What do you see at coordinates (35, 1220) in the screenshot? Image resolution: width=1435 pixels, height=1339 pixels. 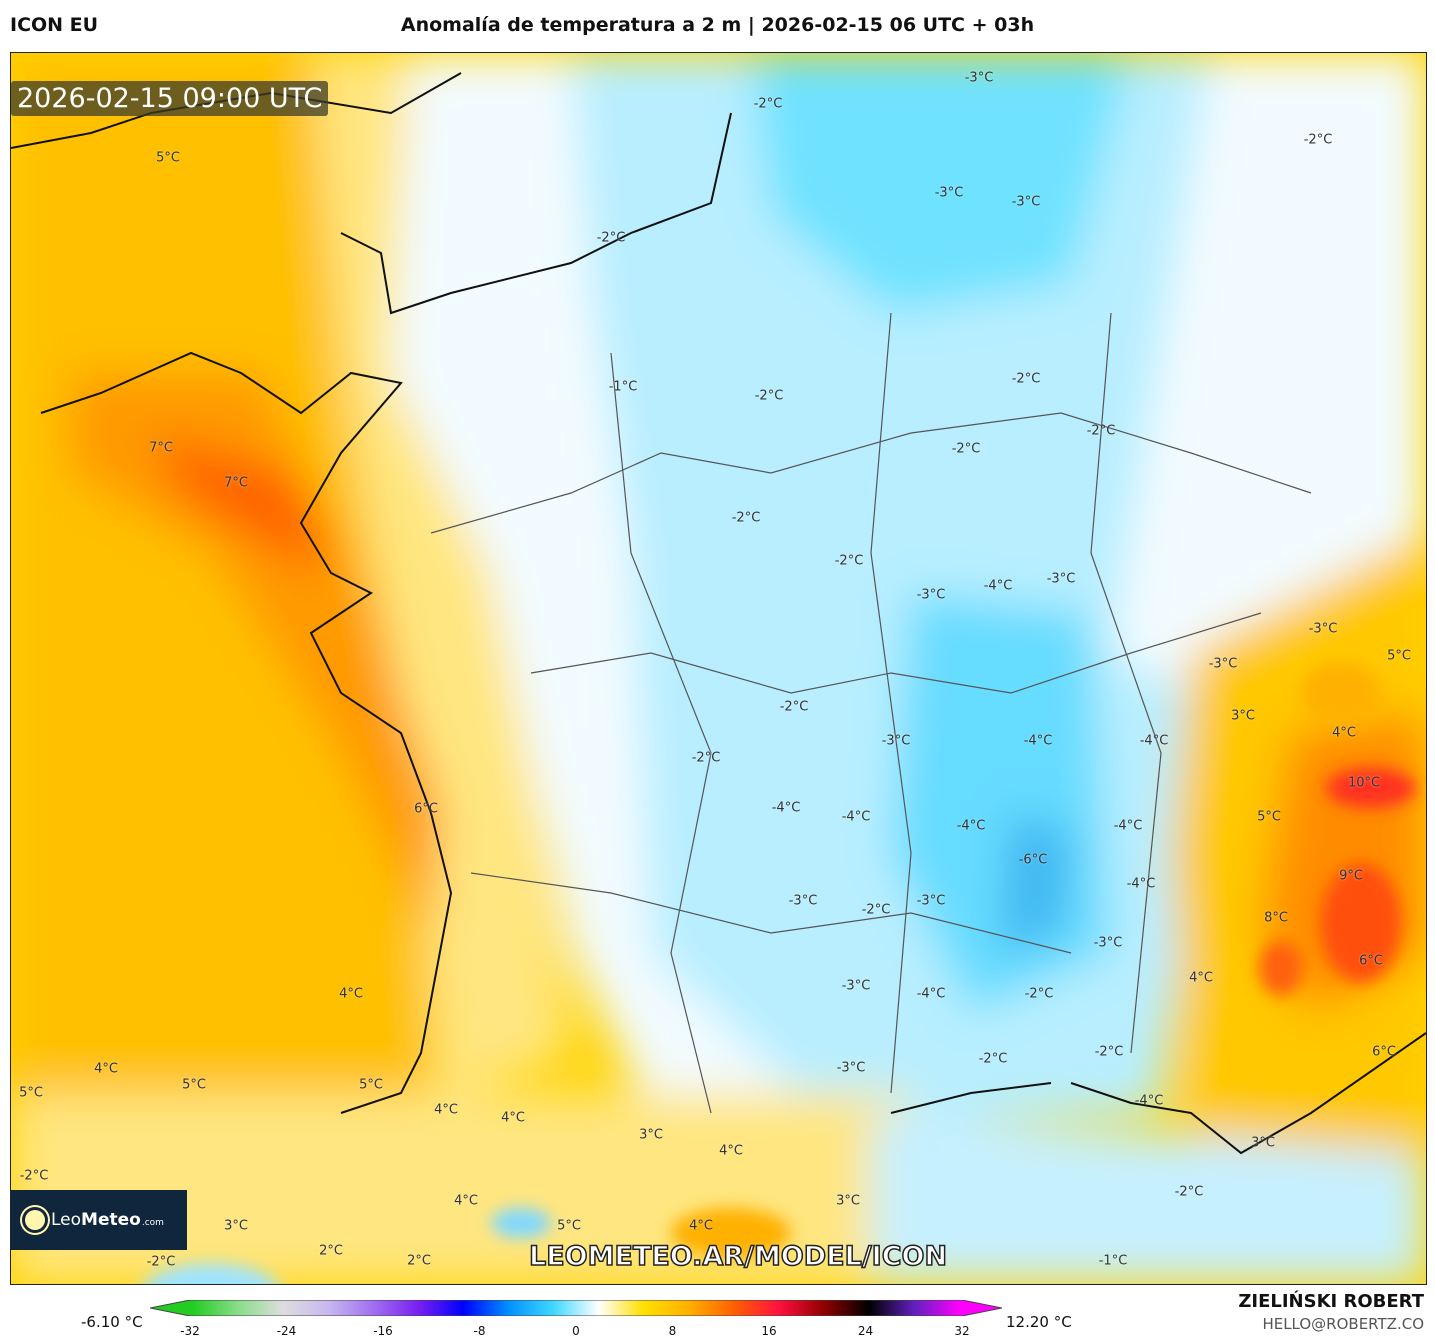 I see `sun-icon` at bounding box center [35, 1220].